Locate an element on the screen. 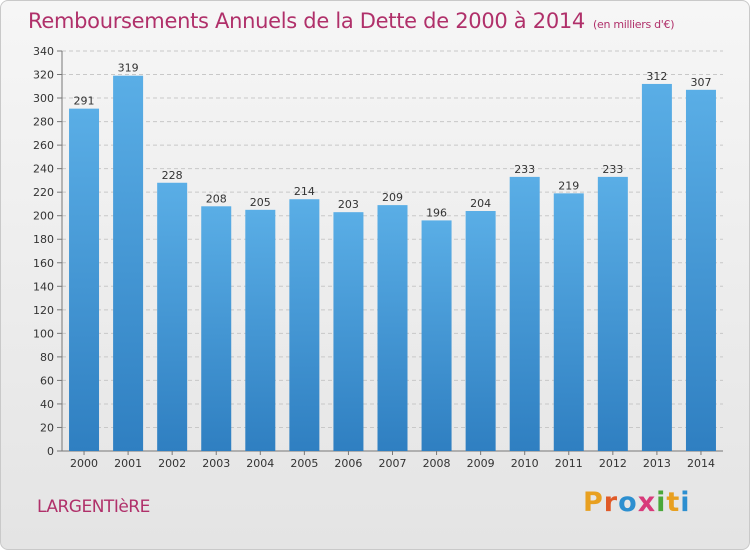  data-label: 312 is located at coordinates (656, 76).